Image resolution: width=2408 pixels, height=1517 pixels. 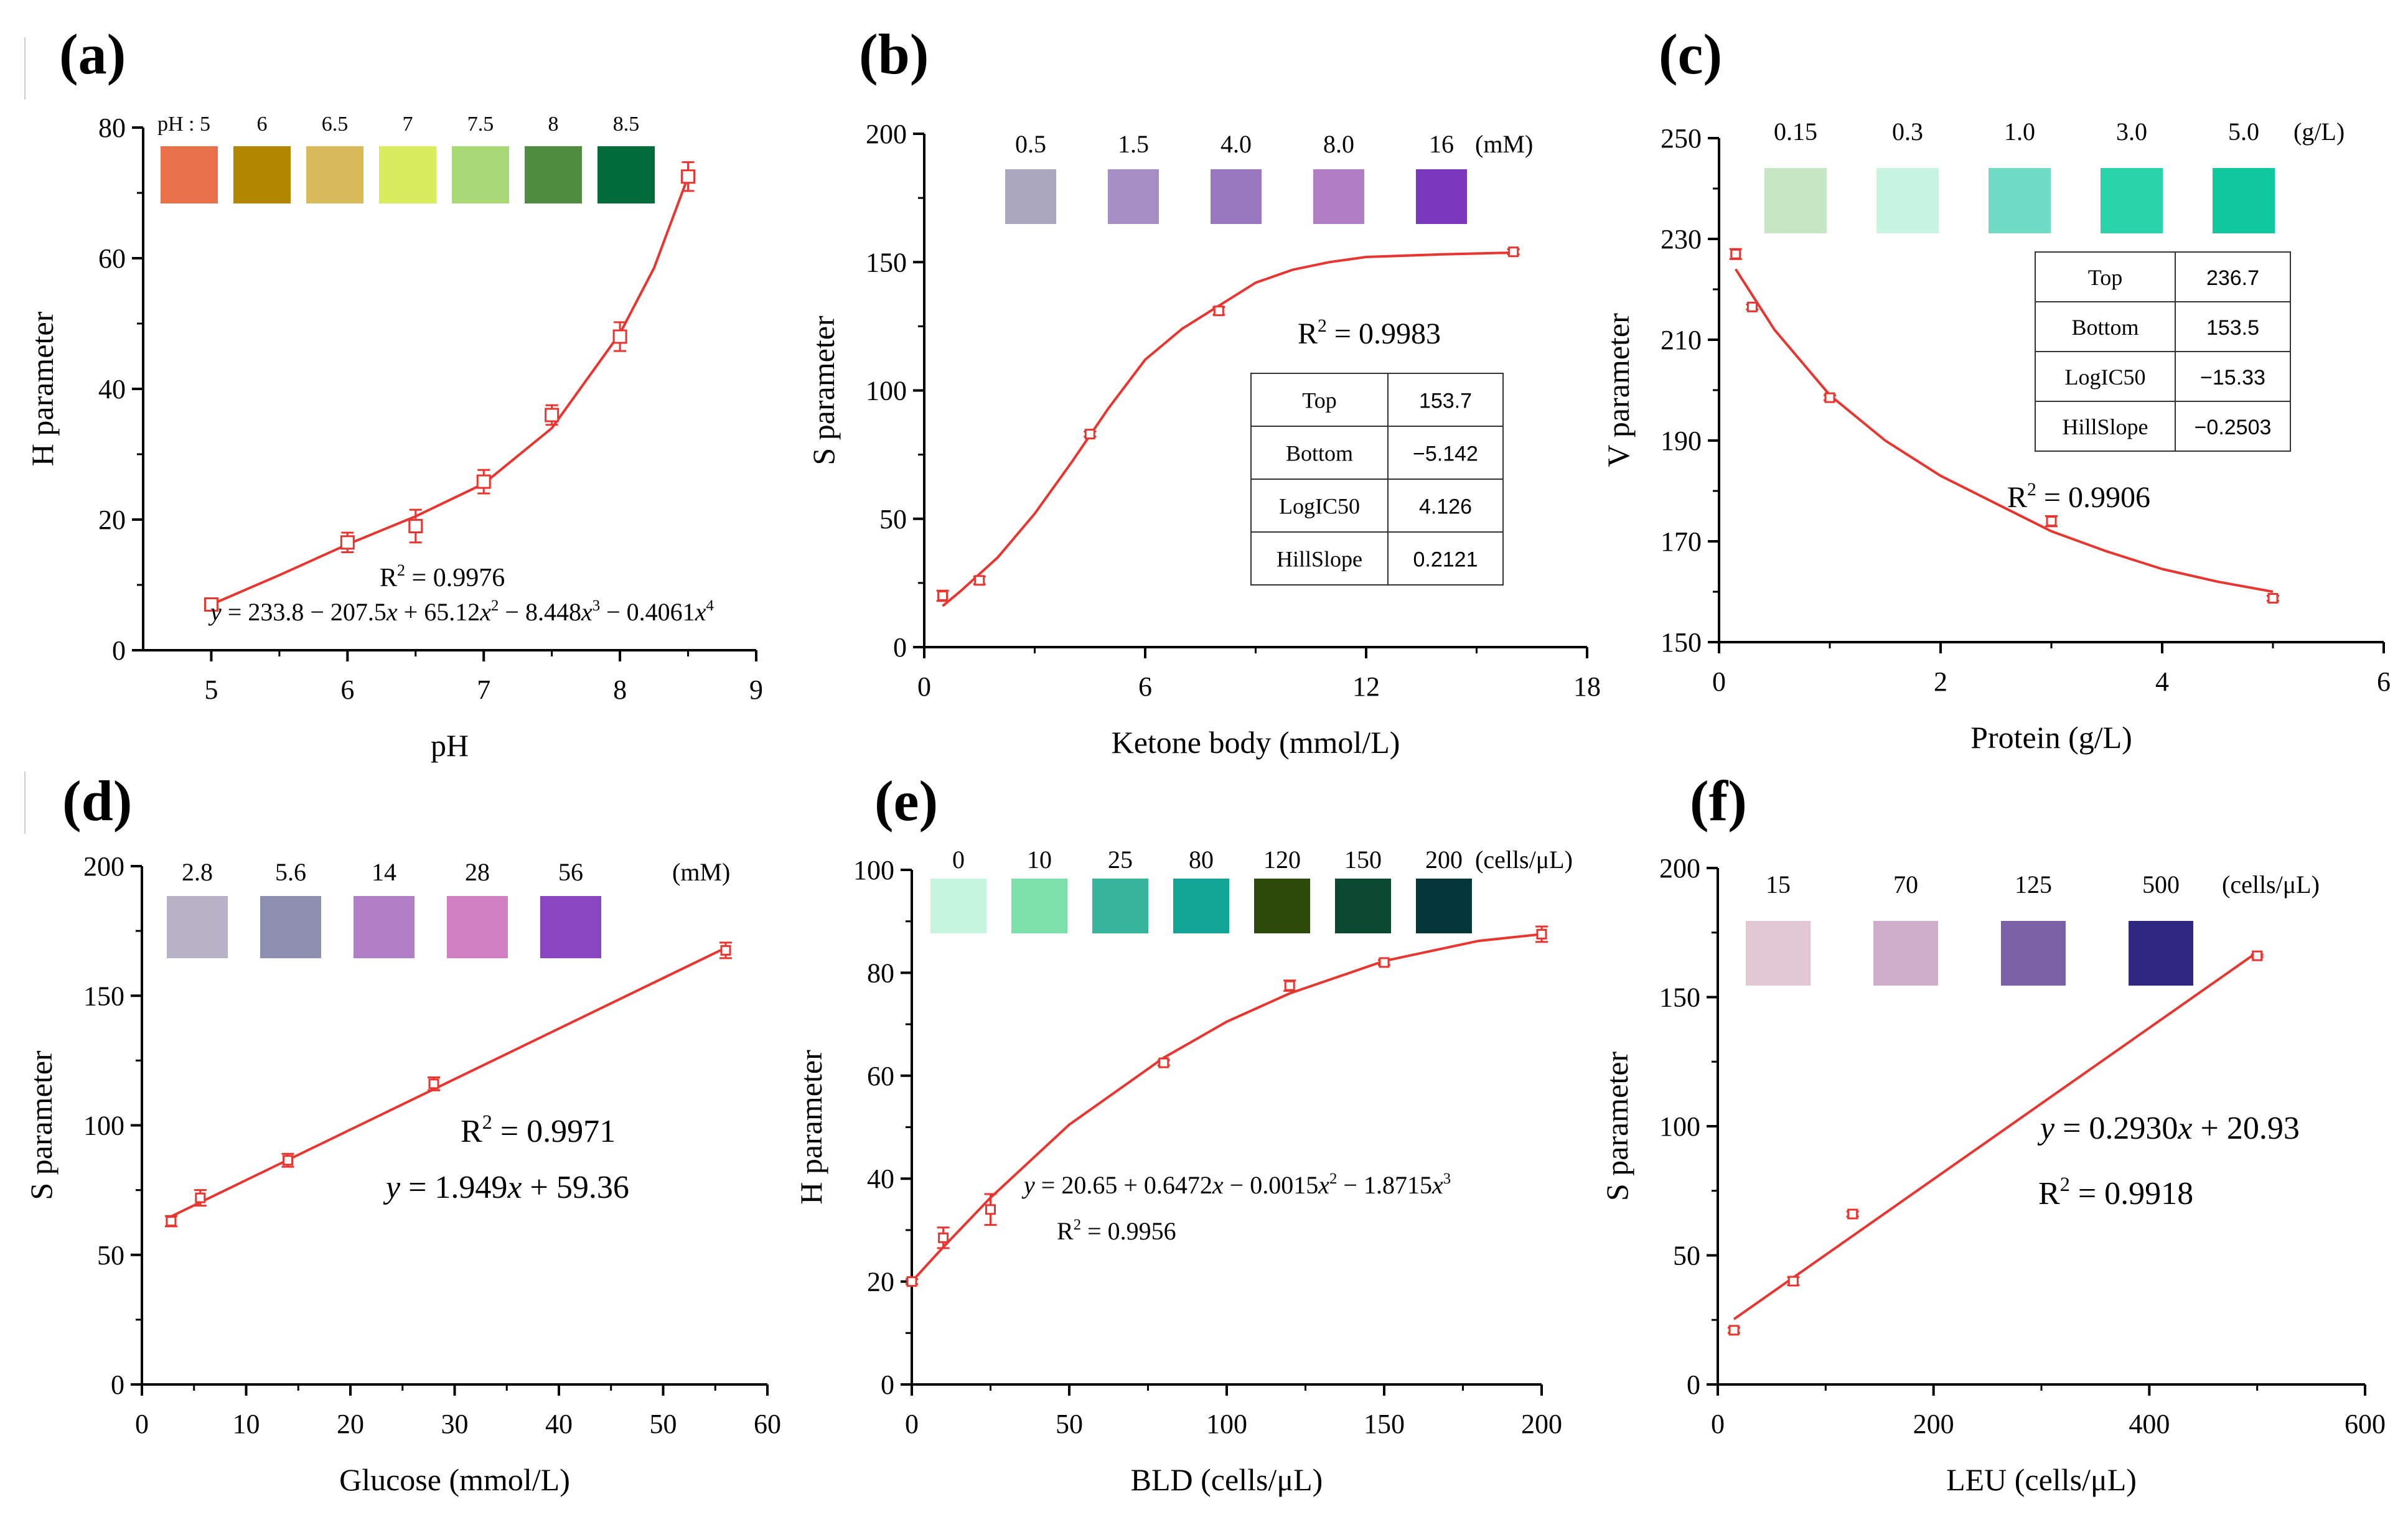 I want to click on y-tick-label: 200, so click(x=1680, y=868).